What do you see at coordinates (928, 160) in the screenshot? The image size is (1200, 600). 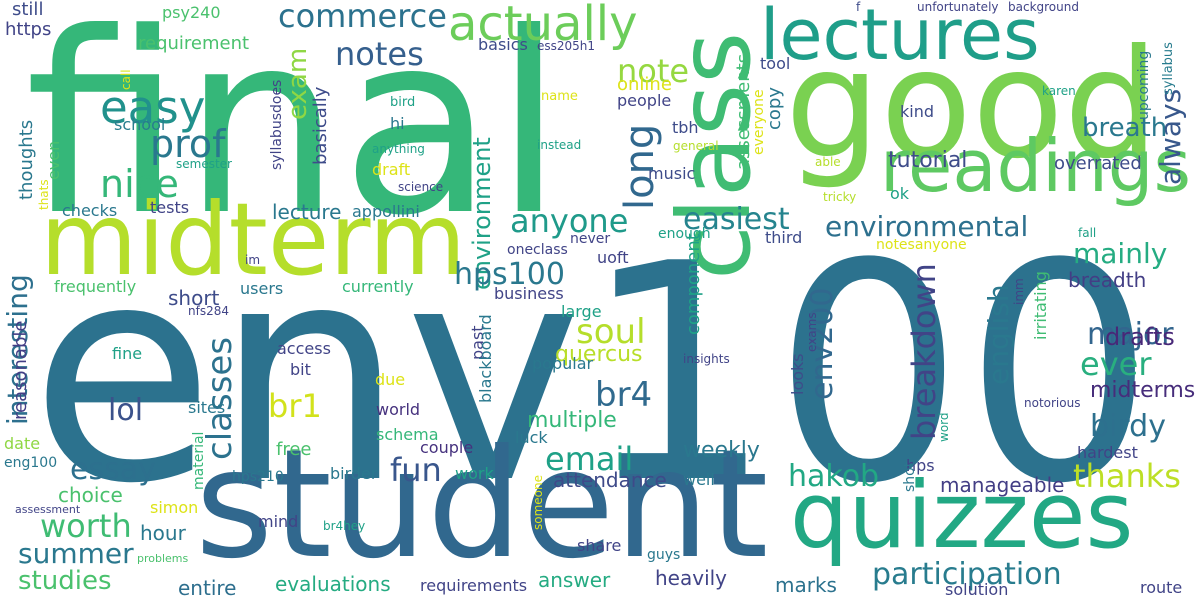 I see `word-tutorial: tutorial` at bounding box center [928, 160].